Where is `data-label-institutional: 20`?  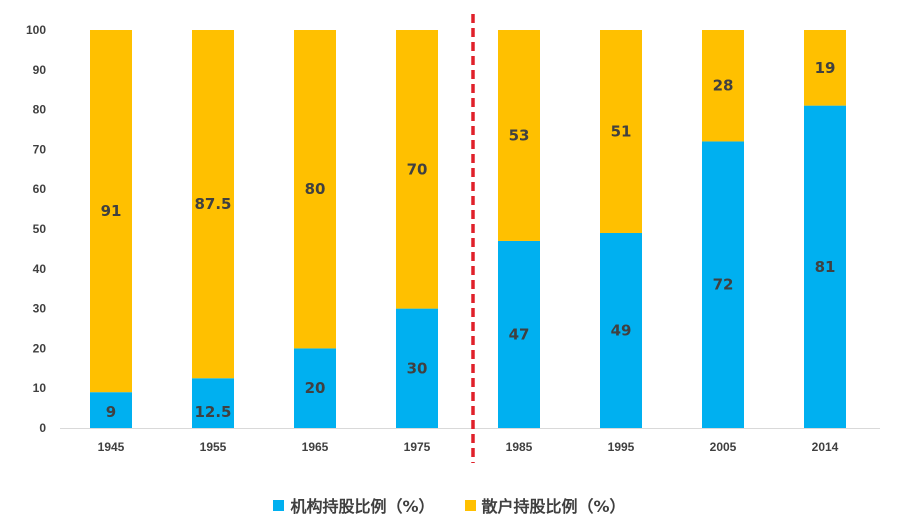 data-label-institutional: 20 is located at coordinates (315, 388).